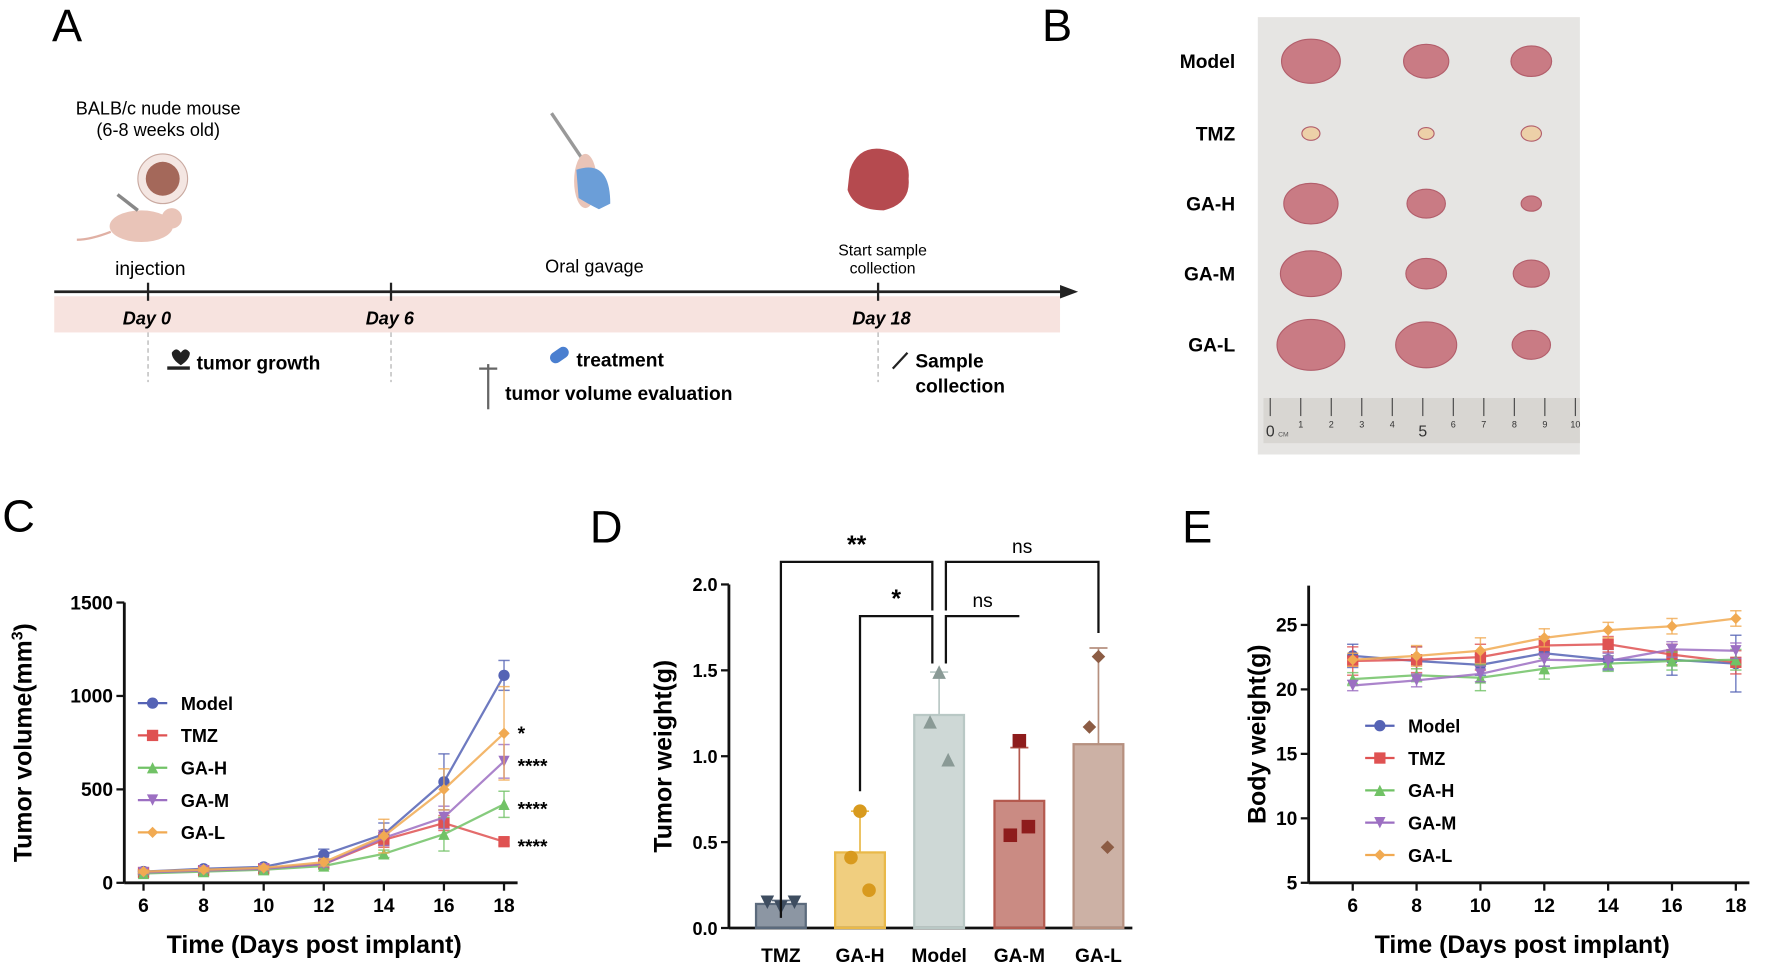 The image size is (1772, 970). What do you see at coordinates (1422, 431) in the screenshot?
I see `ruler-number: 5` at bounding box center [1422, 431].